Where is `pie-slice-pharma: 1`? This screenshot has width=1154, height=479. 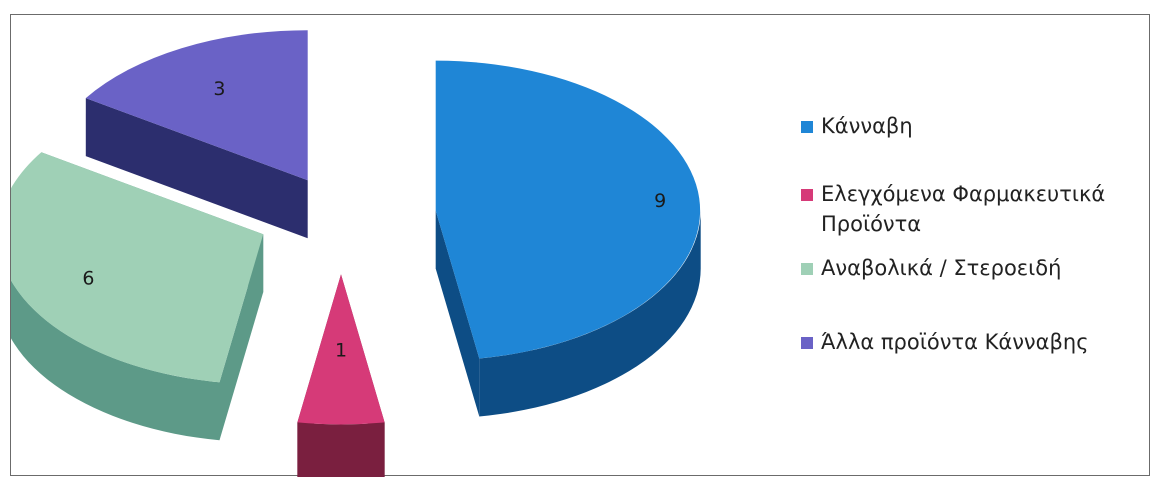
pie-slice-pharma: 1 is located at coordinates (341, 375).